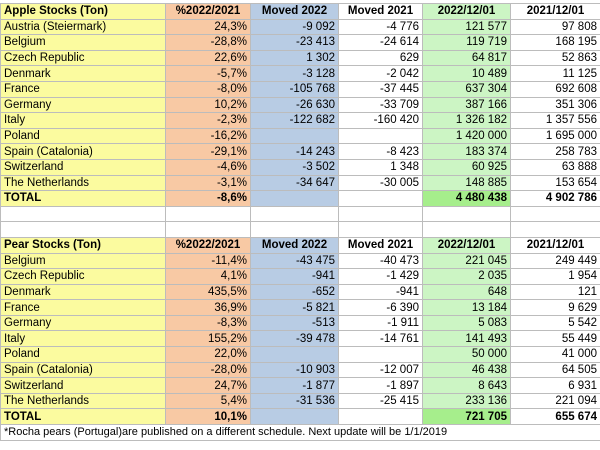 Image resolution: width=600 pixels, height=450 pixels. Describe the element at coordinates (208, 323) in the screenshot. I see `cell: -8,3%` at that location.